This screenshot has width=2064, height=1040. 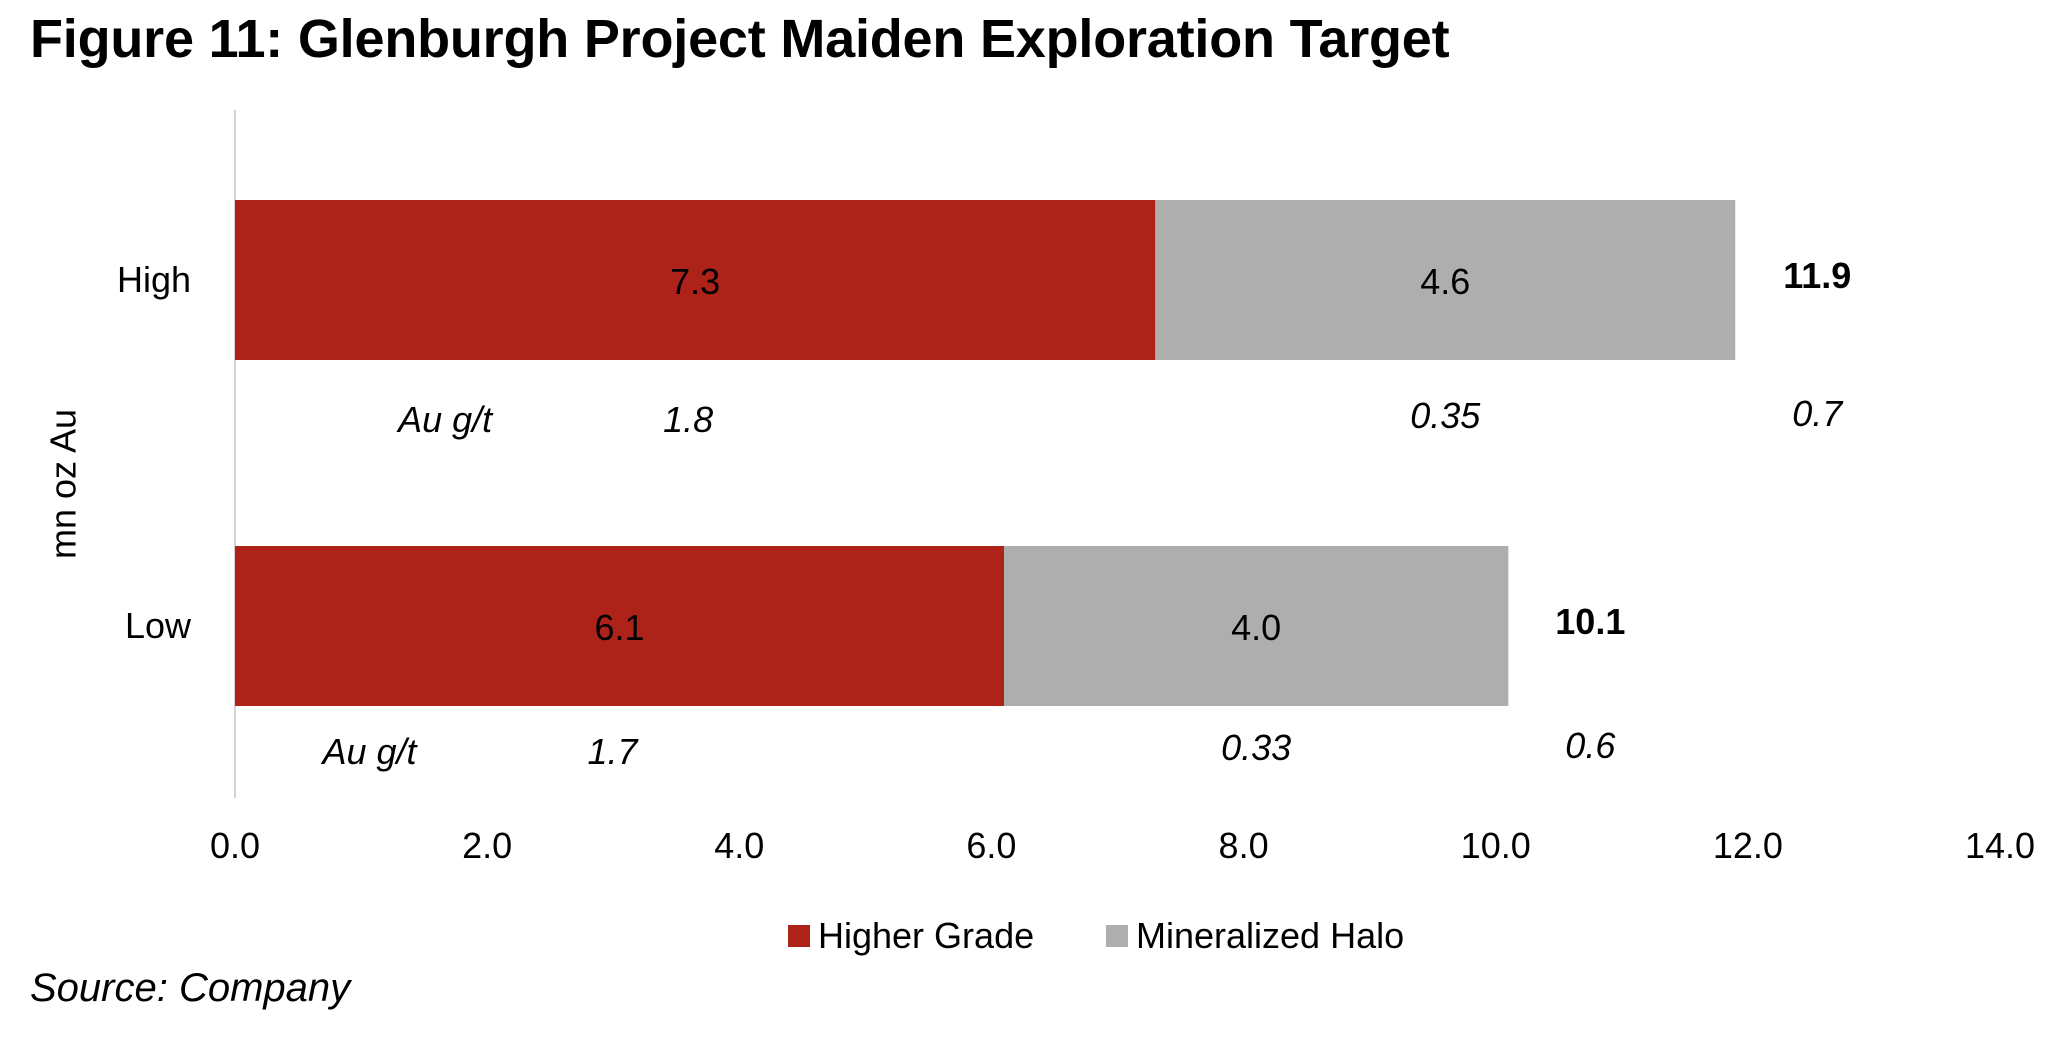 What do you see at coordinates (2000, 845) in the screenshot?
I see `x-tick-label: 14.0` at bounding box center [2000, 845].